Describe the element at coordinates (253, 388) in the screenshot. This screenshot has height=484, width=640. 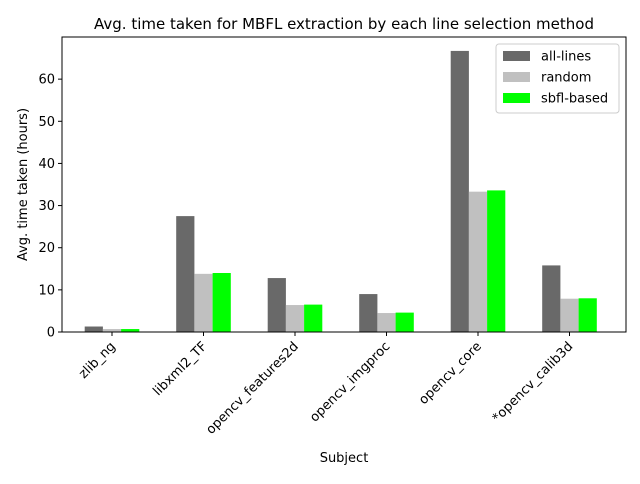
I see `x-tick-label: opencv_features2d` at that location.